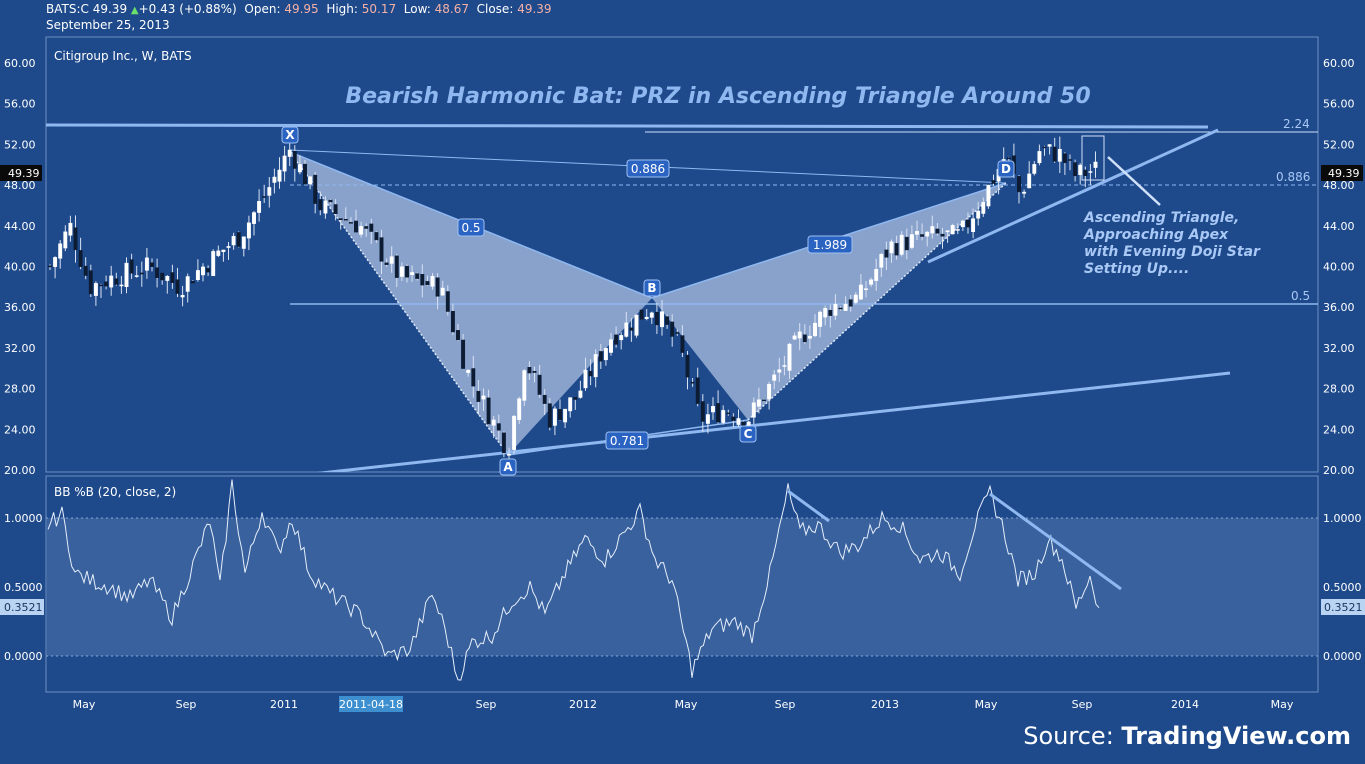 The width and height of the screenshot is (1365, 764). Describe the element at coordinates (290, 135) in the screenshot. I see `point-x-label: X` at that location.